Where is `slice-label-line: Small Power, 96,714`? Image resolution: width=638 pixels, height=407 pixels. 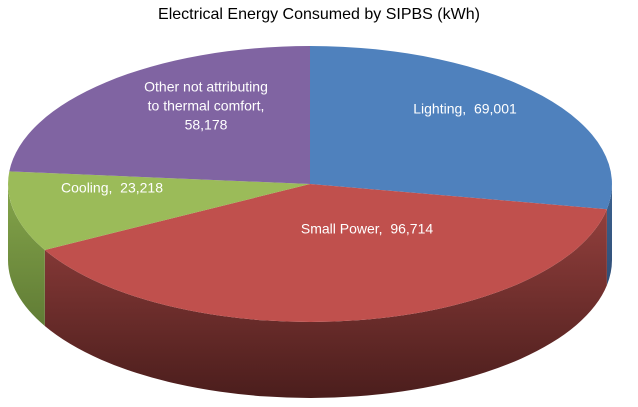 slice-label-line: Small Power, 96,714 is located at coordinates (367, 228).